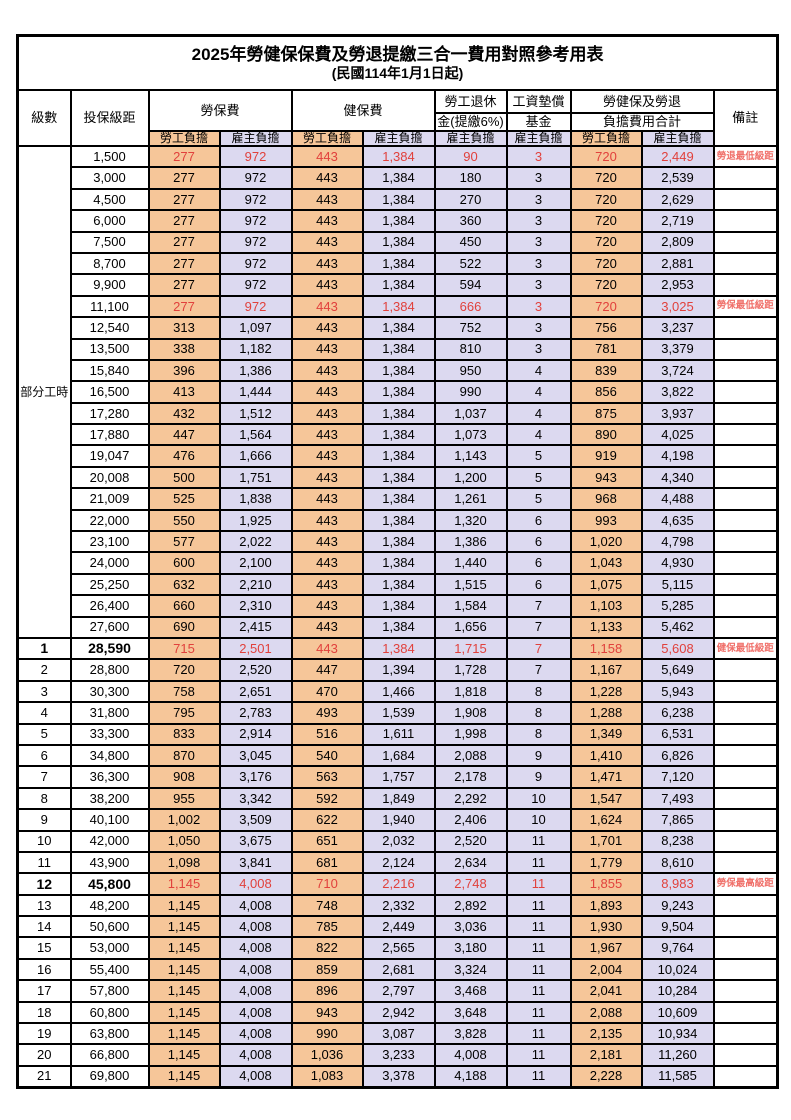 This screenshot has height=1120, width=791. Describe the element at coordinates (109, 948) in the screenshot. I see `bracket-cell: 53,000` at that location.